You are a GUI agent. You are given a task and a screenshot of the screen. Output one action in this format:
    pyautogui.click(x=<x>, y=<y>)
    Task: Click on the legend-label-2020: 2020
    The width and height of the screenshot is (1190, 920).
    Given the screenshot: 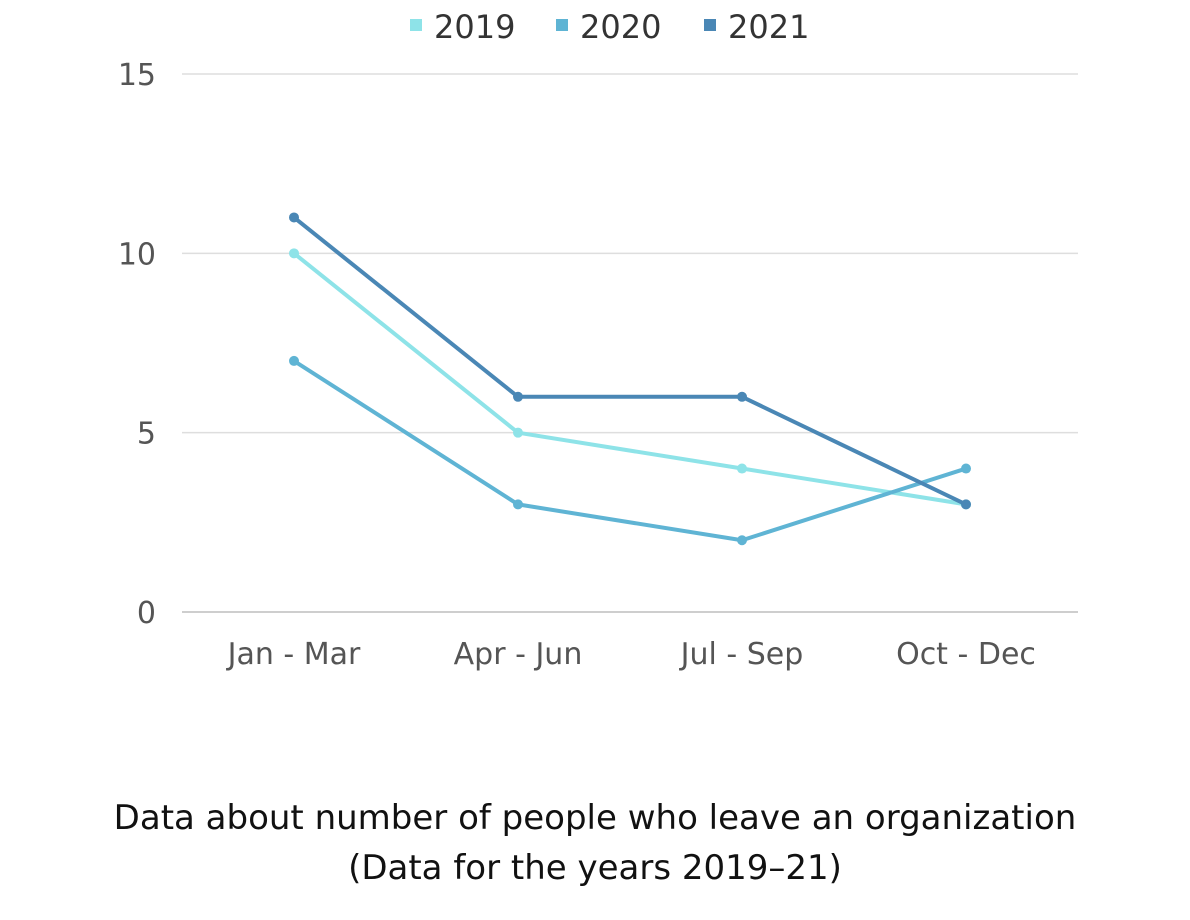 What is the action you would take?
    pyautogui.click(x=620, y=27)
    